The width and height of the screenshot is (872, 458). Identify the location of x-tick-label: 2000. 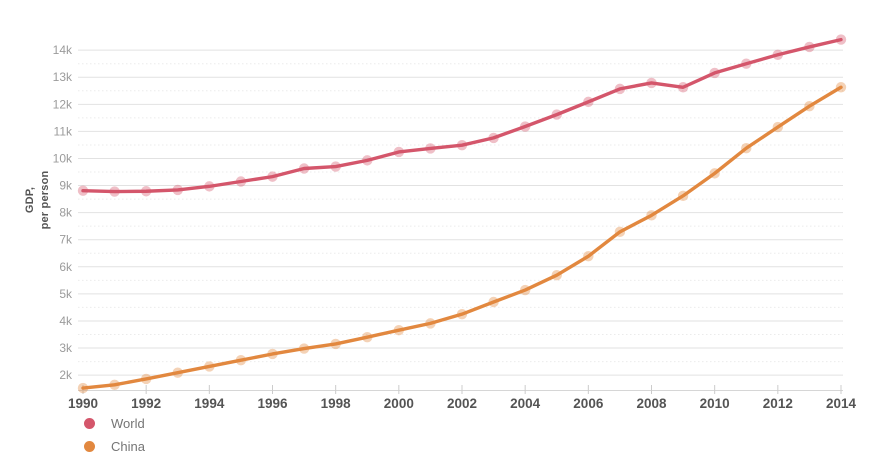
(399, 403).